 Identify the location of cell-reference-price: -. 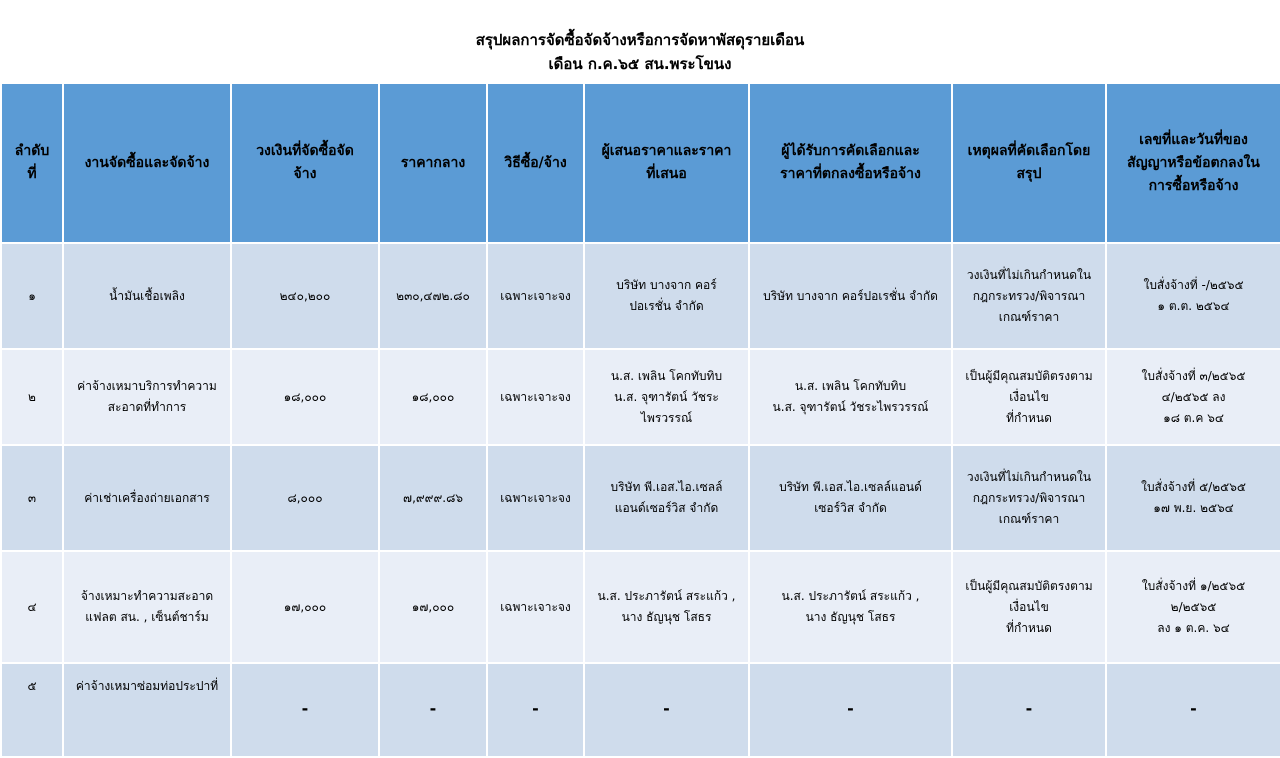
(433, 710).